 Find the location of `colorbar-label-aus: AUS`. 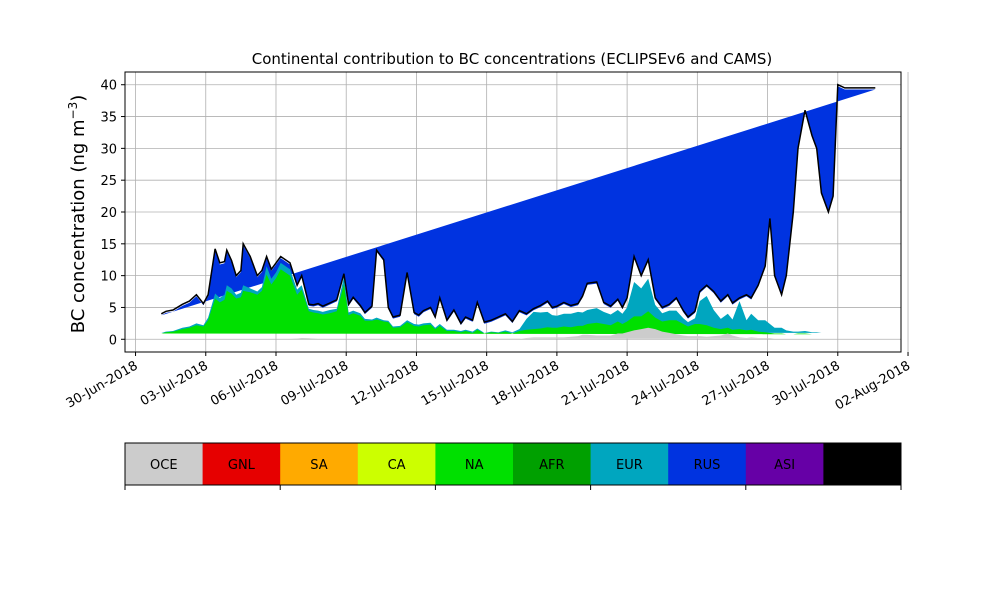

colorbar-label-aus: AUS is located at coordinates (862, 465).